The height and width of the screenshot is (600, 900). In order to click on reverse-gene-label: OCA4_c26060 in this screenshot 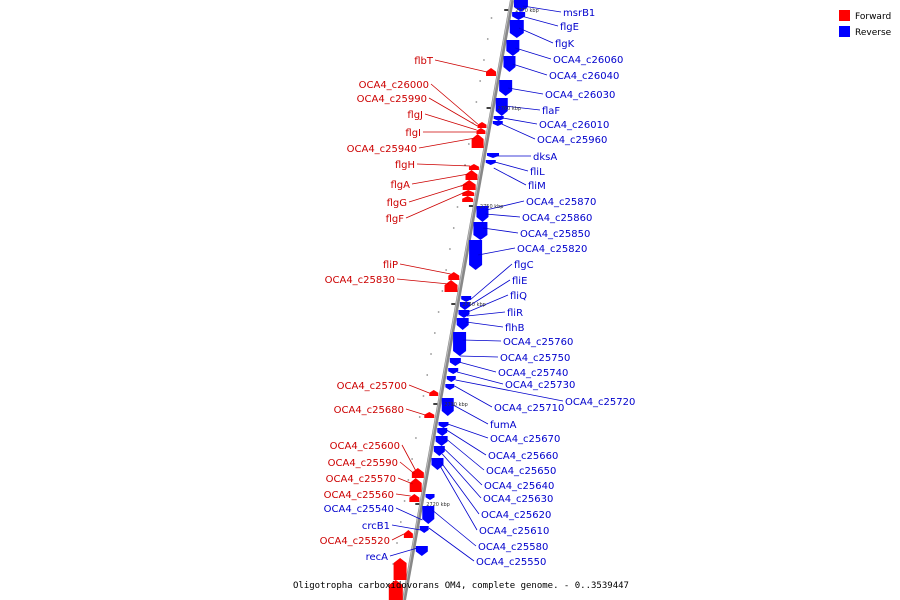, I will do `click(588, 60)`.